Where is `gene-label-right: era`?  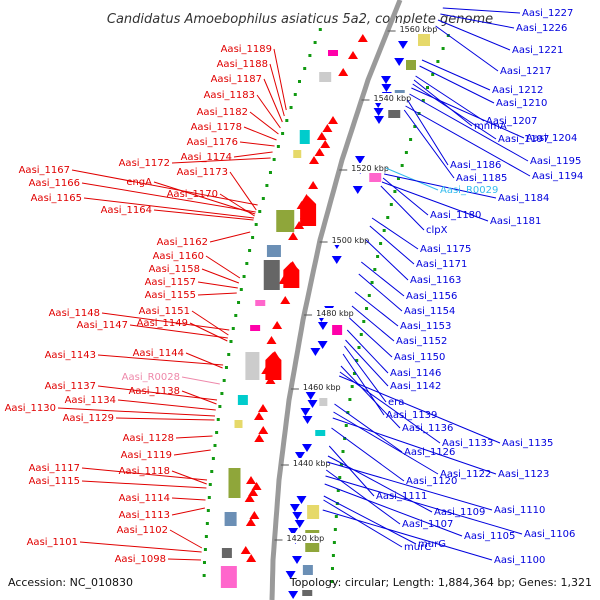
gene-label-right: era is located at coordinates (396, 402).